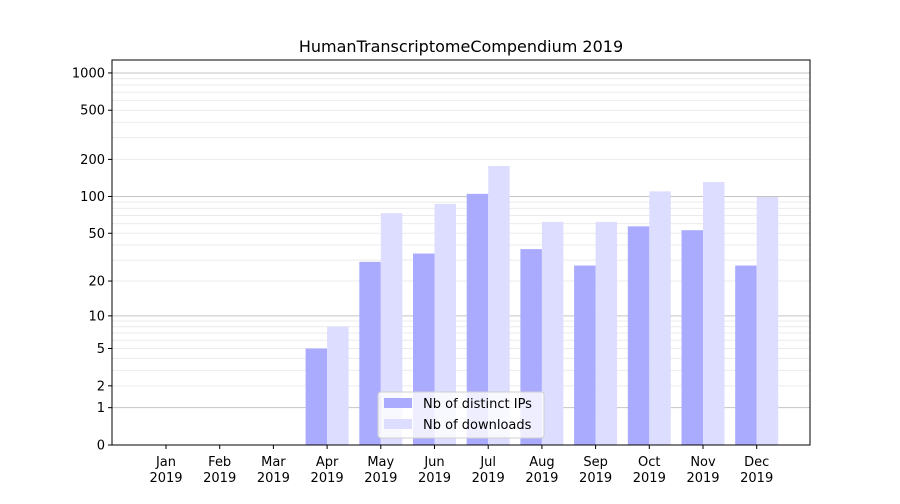 Image resolution: width=900 pixels, height=504 pixels. Describe the element at coordinates (433, 462) in the screenshot. I see `x-tick-label-line: Jun` at that location.